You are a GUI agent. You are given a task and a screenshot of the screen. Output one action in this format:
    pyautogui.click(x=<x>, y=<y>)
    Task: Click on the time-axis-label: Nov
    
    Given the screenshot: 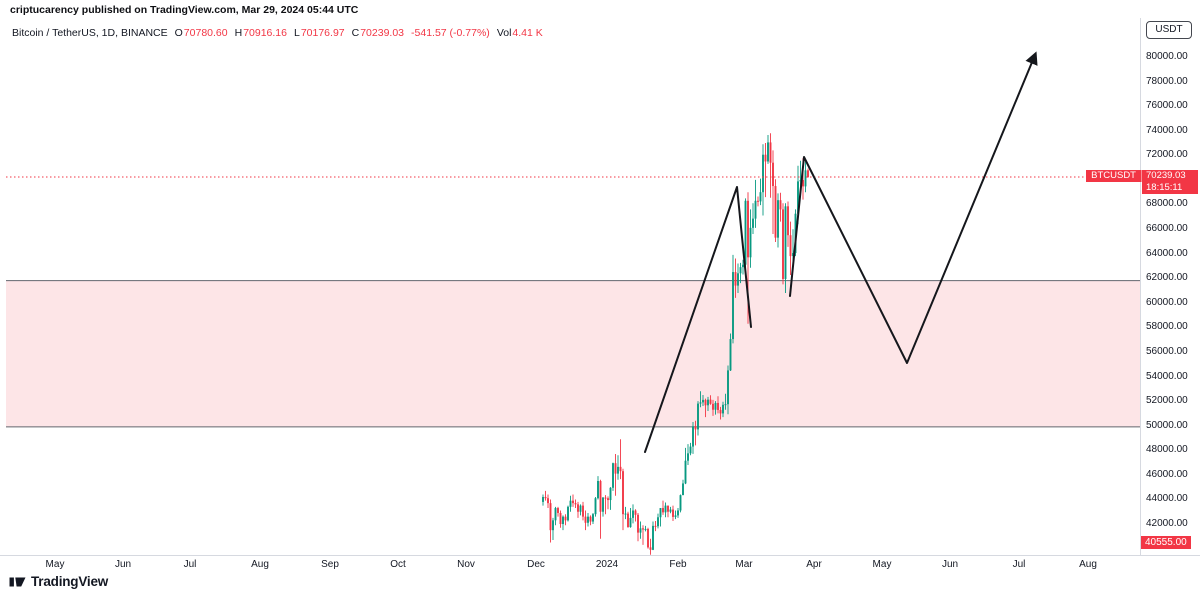 What is the action you would take?
    pyautogui.click(x=466, y=564)
    